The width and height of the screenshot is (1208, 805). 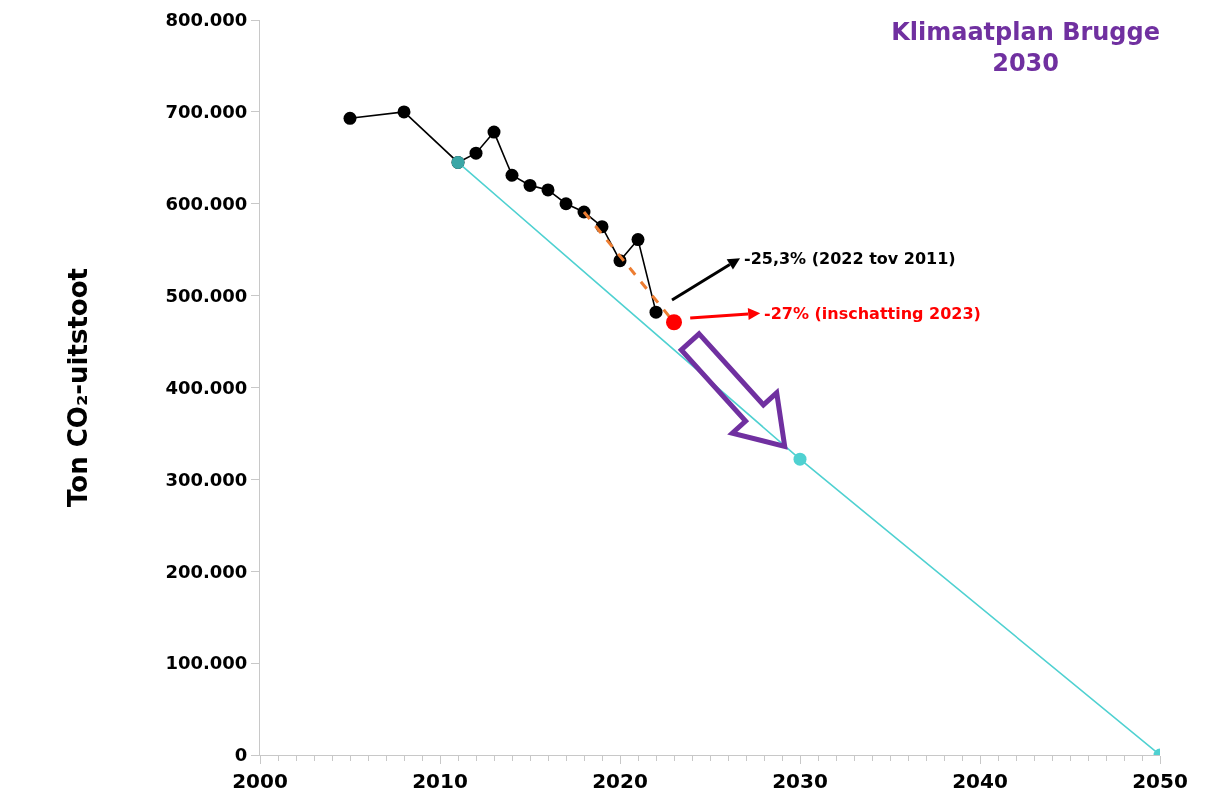 What do you see at coordinates (206, 479) in the screenshot?
I see `y-tick-label: 300.000` at bounding box center [206, 479].